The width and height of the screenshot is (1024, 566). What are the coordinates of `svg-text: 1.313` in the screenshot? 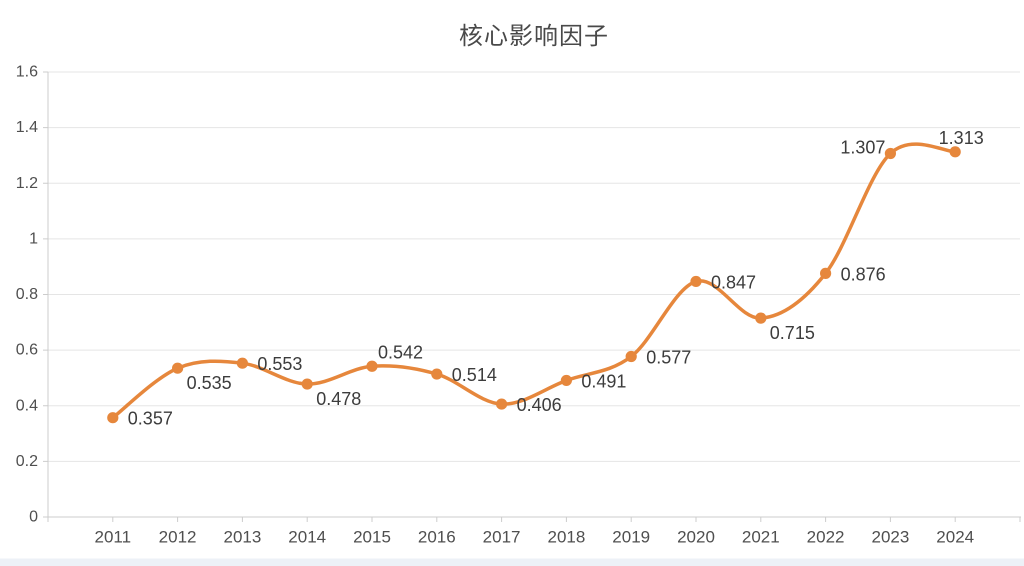 It's located at (961, 138).